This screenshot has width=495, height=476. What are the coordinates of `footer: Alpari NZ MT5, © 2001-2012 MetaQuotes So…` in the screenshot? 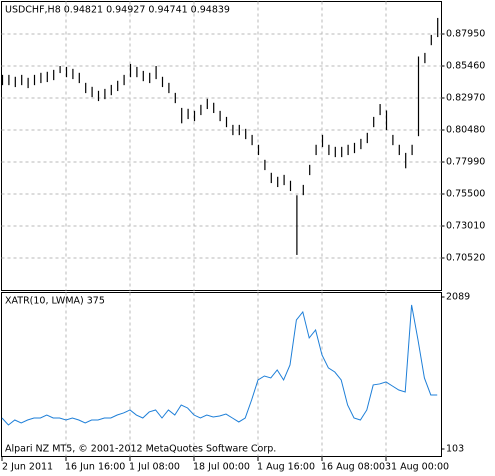 It's located at (140, 449).